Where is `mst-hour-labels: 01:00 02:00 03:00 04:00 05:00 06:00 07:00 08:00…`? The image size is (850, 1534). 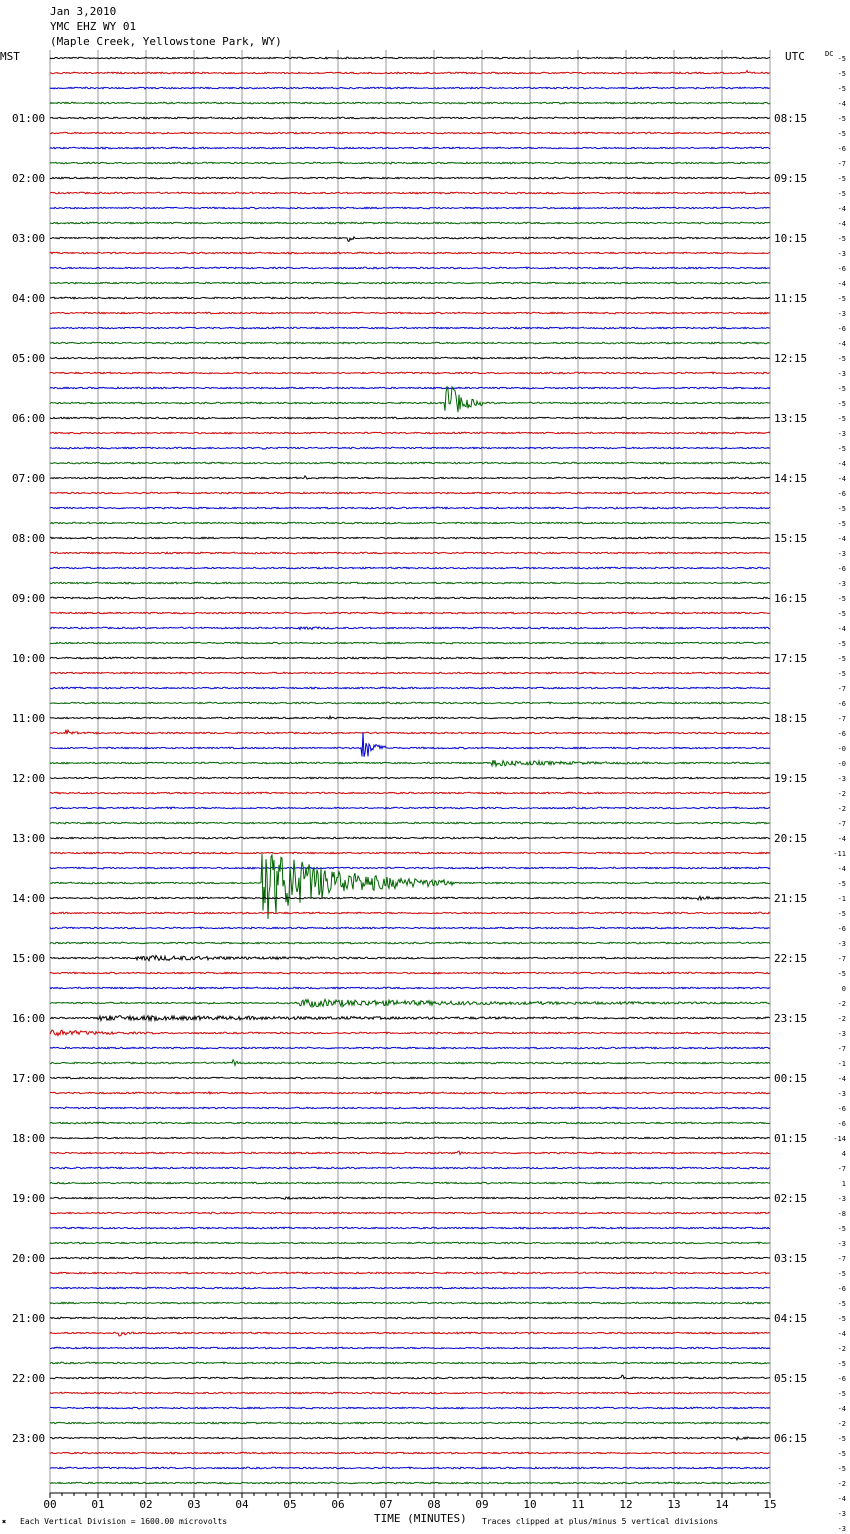 mst-hour-labels: 01:00 02:00 03:00 04:00 05:00 06:00 07:00 08:00… is located at coordinates (28, 778).